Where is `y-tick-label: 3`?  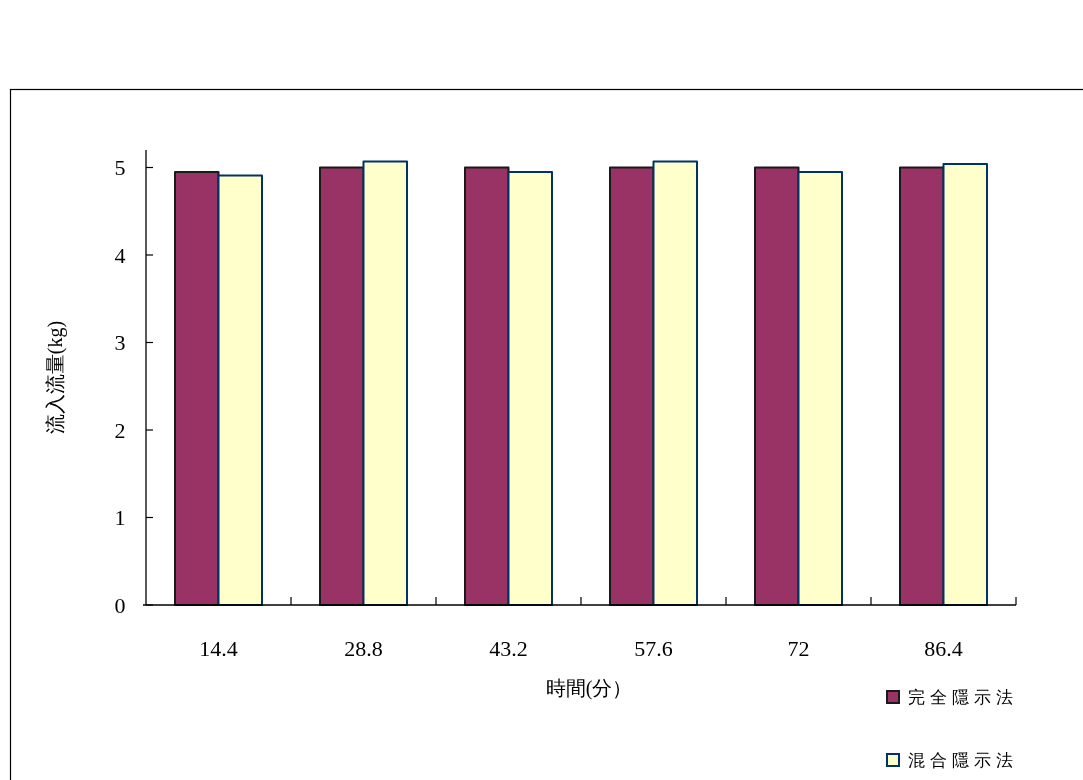 y-tick-label: 3 is located at coordinates (120, 342).